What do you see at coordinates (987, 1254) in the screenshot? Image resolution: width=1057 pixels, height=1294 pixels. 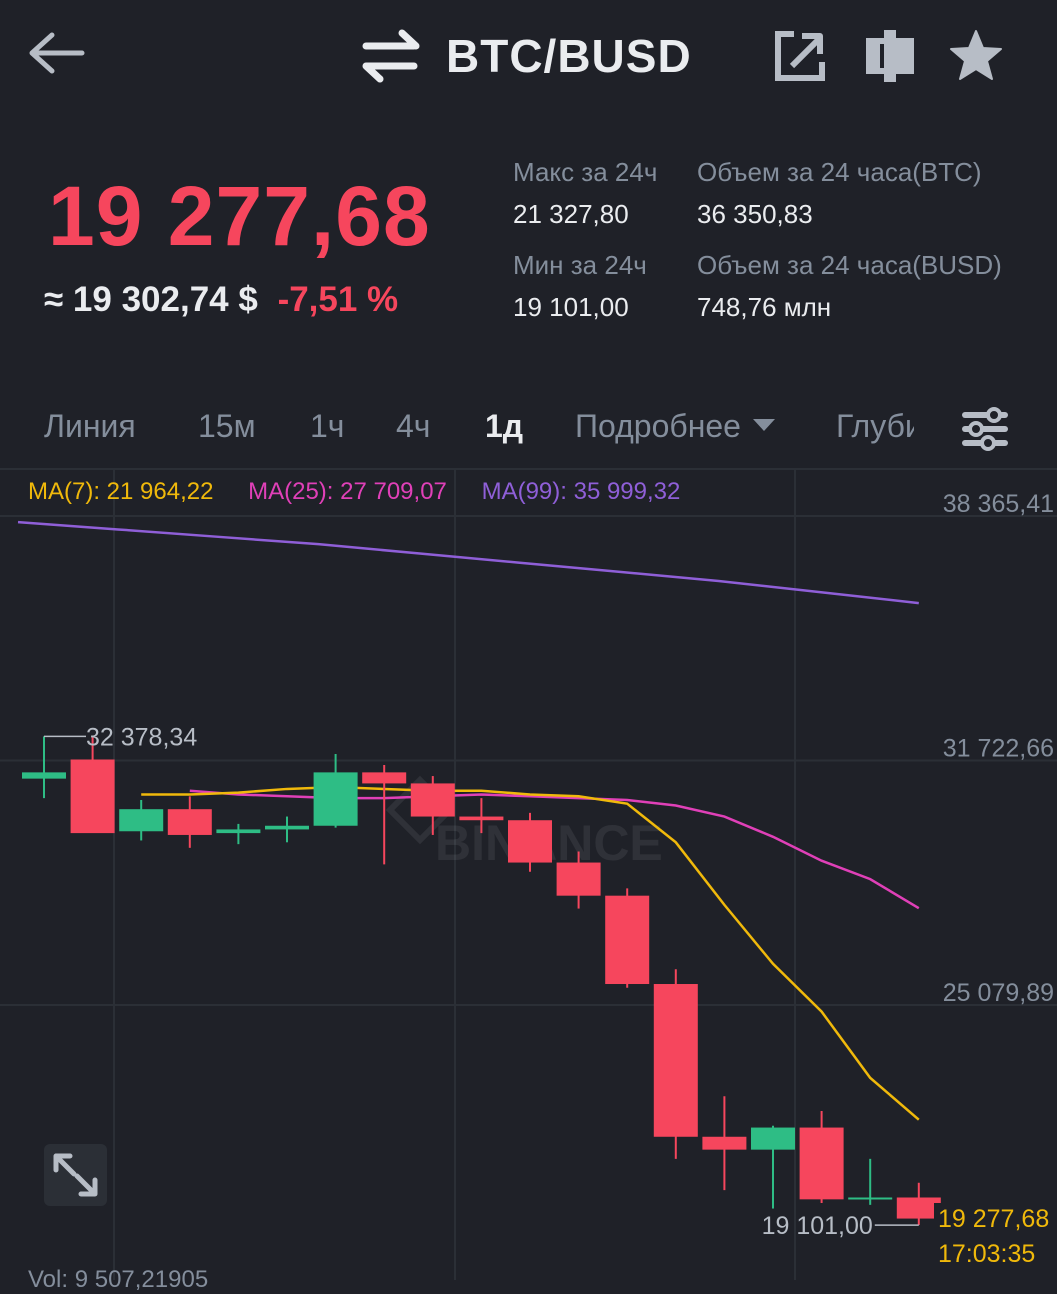 I see `candle-countdown: 17:03:35` at bounding box center [987, 1254].